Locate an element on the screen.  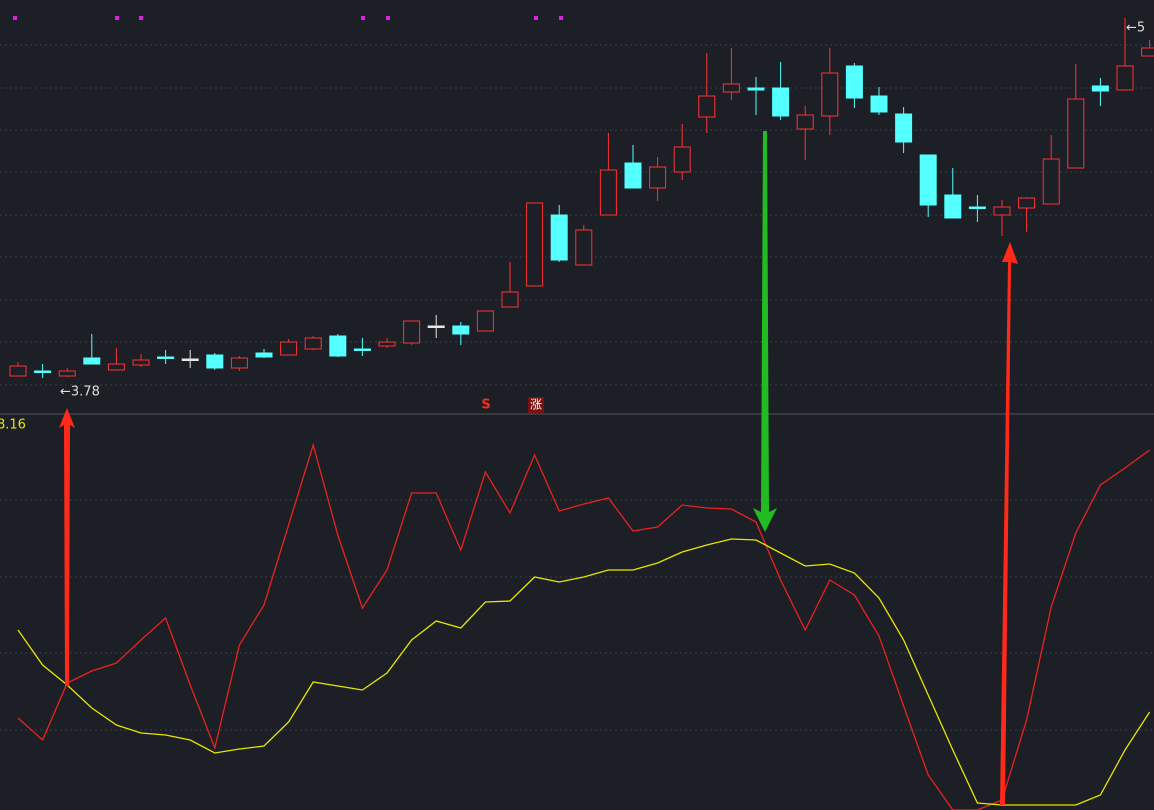
annotation: ←5 is located at coordinates (1135, 28).